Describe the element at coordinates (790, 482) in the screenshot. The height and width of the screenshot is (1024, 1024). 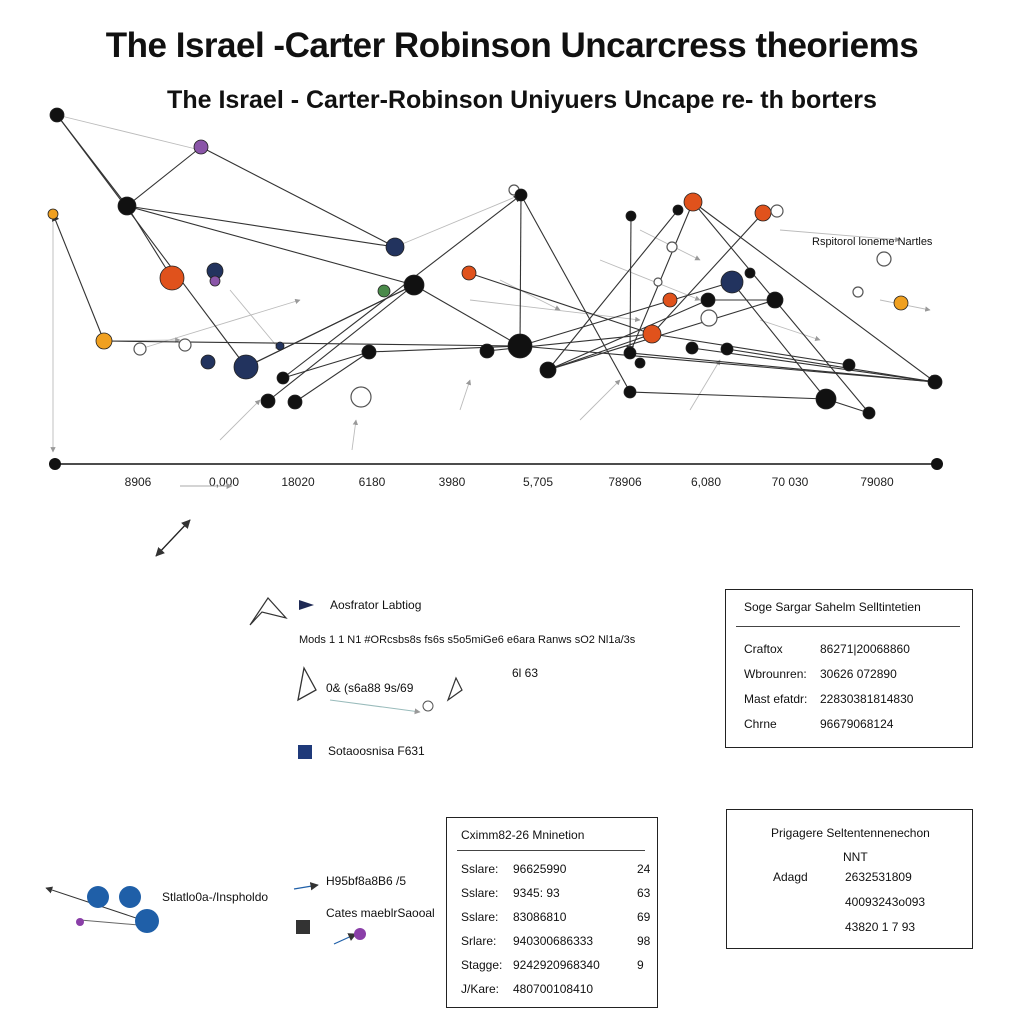
I see `axis-tick-label: 70 030` at that location.